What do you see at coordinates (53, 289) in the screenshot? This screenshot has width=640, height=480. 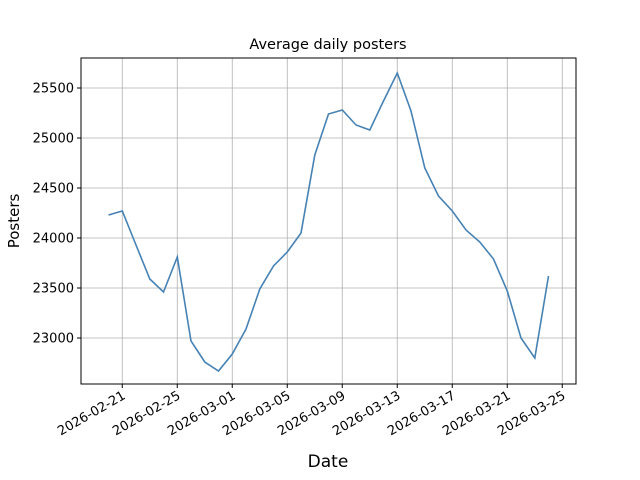 I see `y-tick-label: 23500` at bounding box center [53, 289].